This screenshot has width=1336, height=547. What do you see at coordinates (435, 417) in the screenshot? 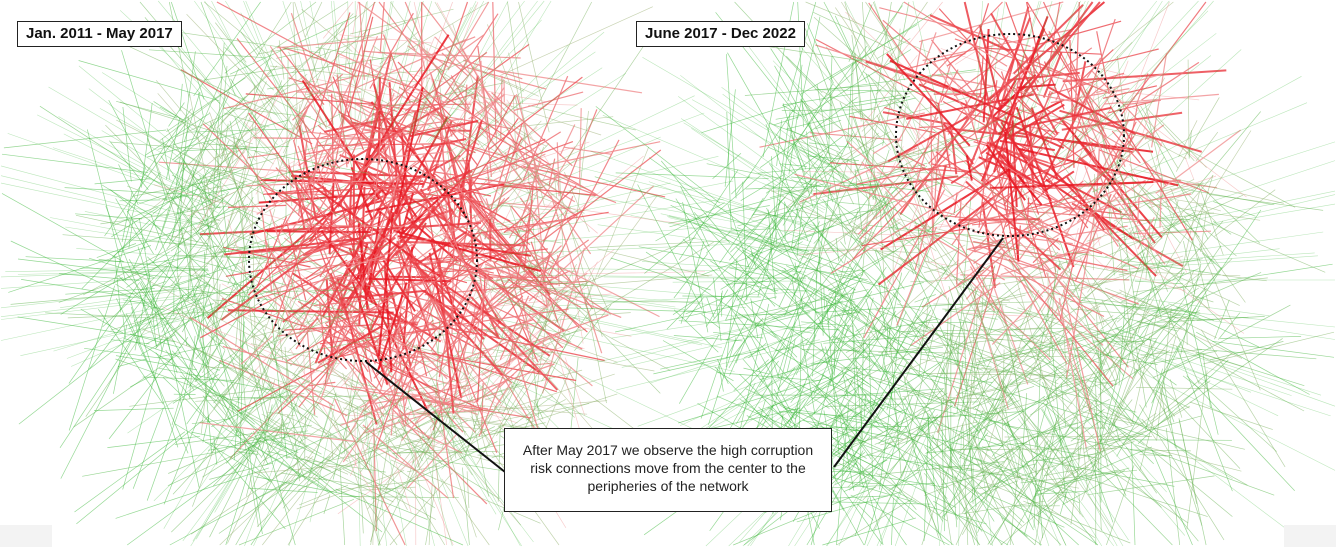
I see `callout-line-left` at bounding box center [435, 417].